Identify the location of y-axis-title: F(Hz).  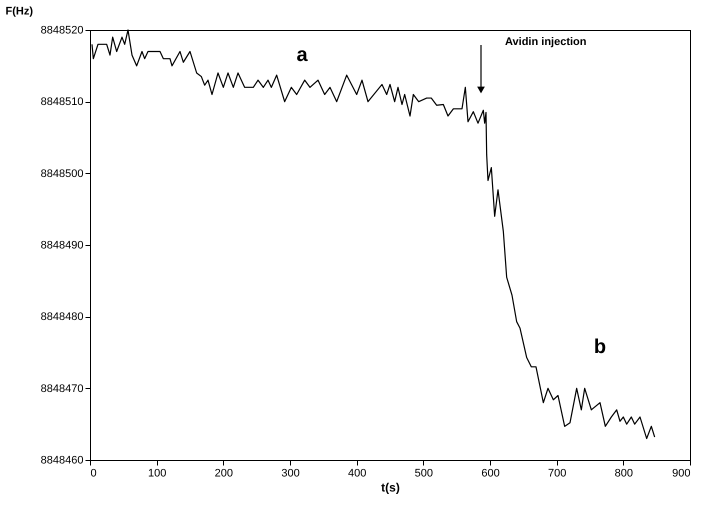
(20, 12).